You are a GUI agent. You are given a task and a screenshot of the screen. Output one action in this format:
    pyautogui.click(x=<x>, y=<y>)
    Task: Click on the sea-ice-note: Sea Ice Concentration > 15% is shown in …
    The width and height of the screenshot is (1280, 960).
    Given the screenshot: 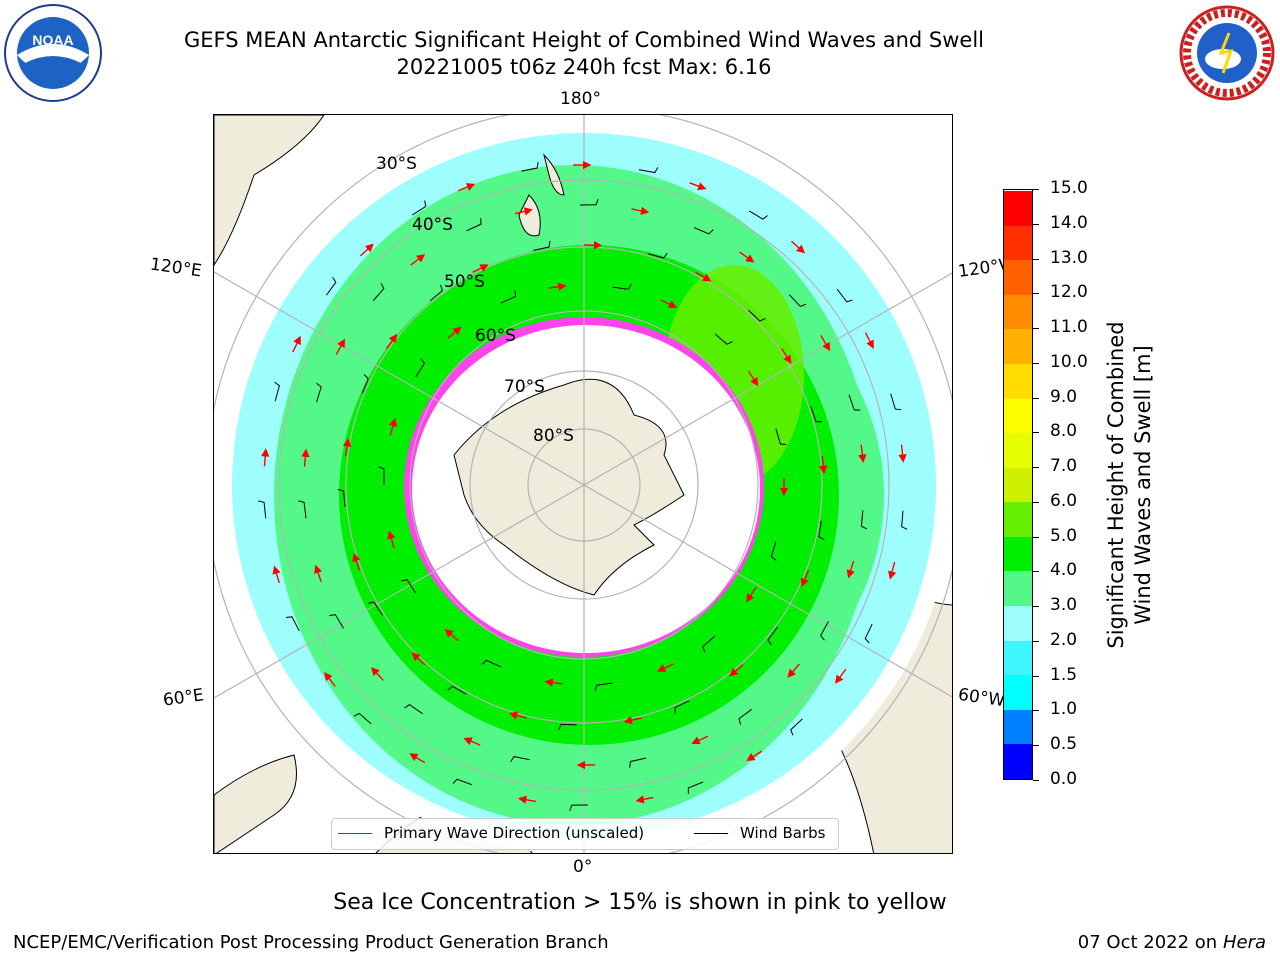 What is the action you would take?
    pyautogui.click(x=640, y=902)
    